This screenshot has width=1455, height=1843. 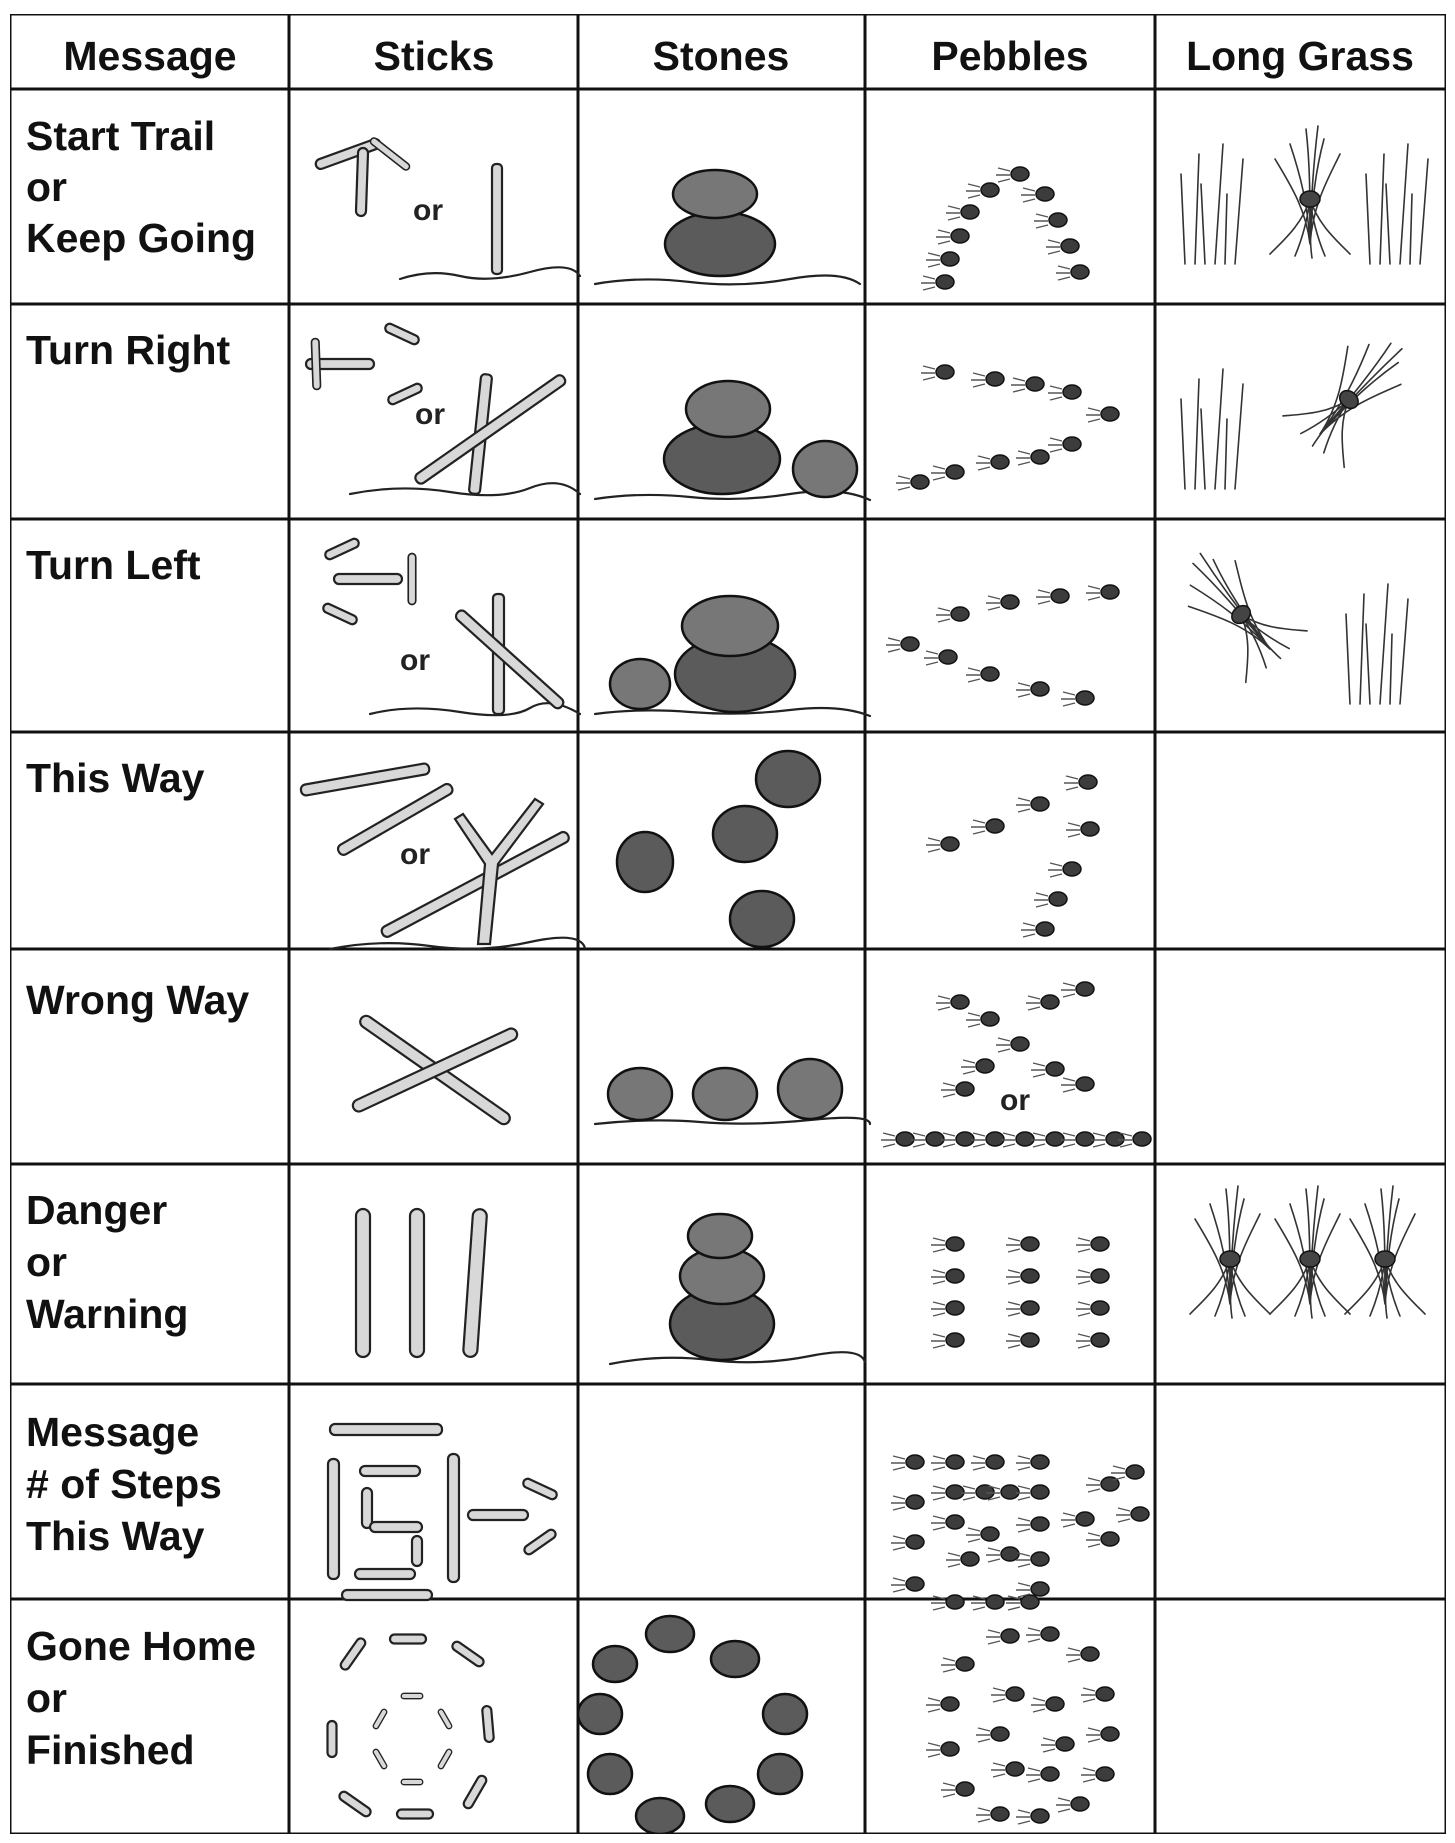 I want to click on row-6-label-line-3: Warning, so click(x=107, y=1314).